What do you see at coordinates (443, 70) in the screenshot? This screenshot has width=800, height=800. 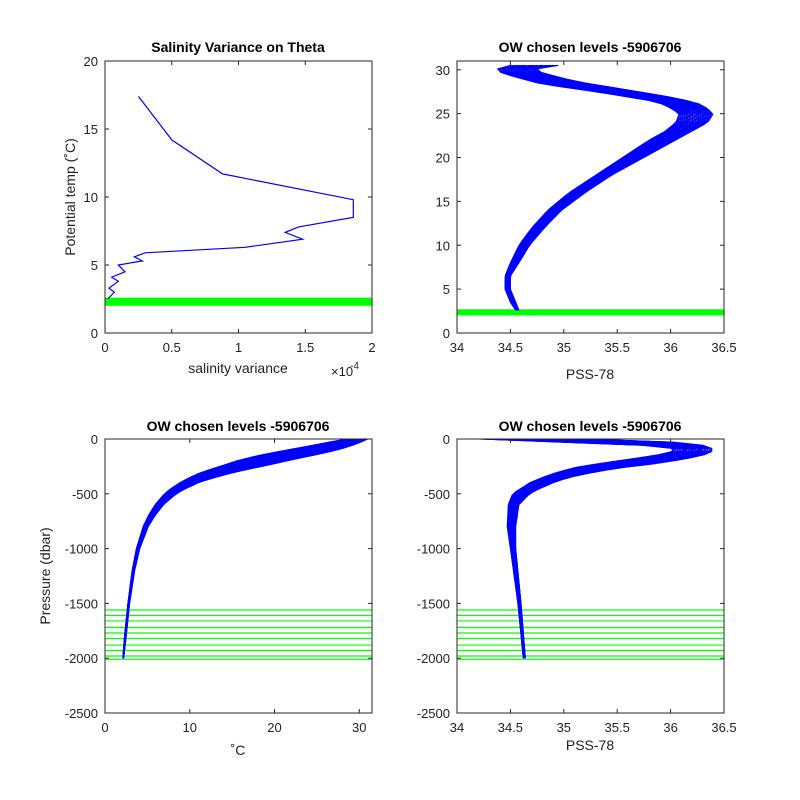 I see `y-tick-label: 30` at bounding box center [443, 70].